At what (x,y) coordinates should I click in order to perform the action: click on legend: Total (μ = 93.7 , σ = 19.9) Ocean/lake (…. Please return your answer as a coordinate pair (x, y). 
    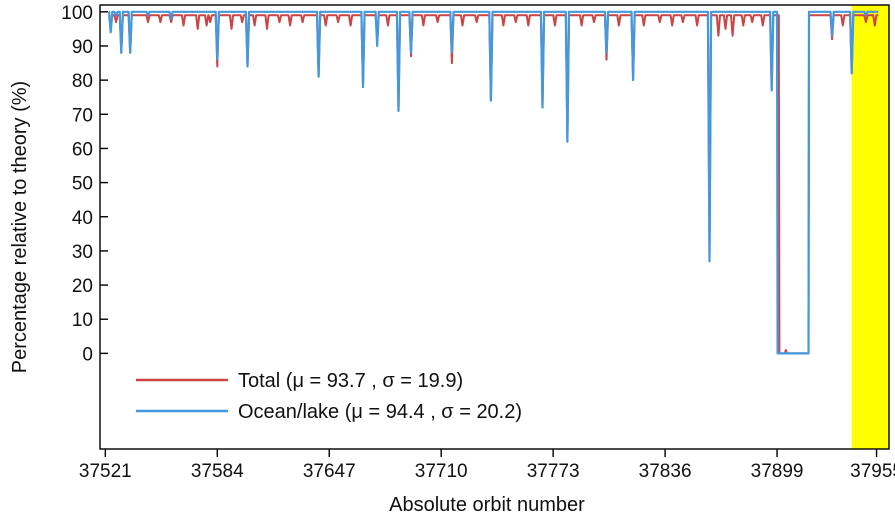
    Looking at the image, I should click on (329, 396).